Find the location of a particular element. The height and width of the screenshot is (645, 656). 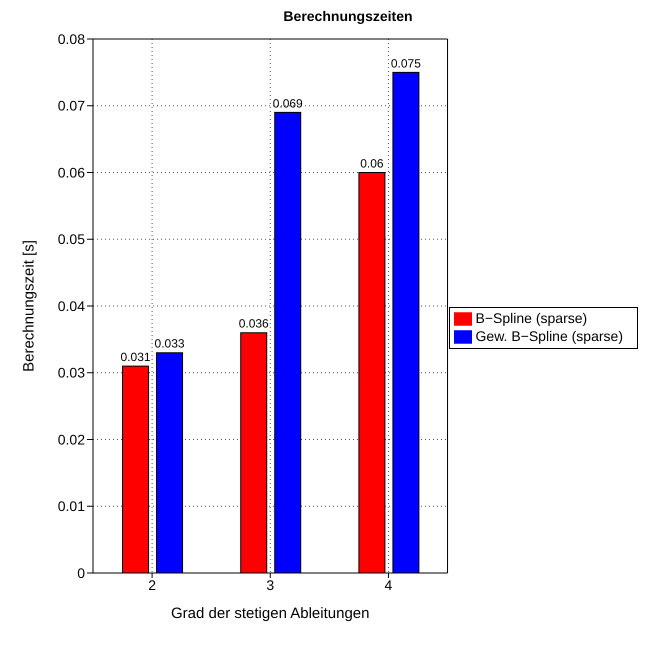

y-tick-label: 0.03 is located at coordinates (72, 372).